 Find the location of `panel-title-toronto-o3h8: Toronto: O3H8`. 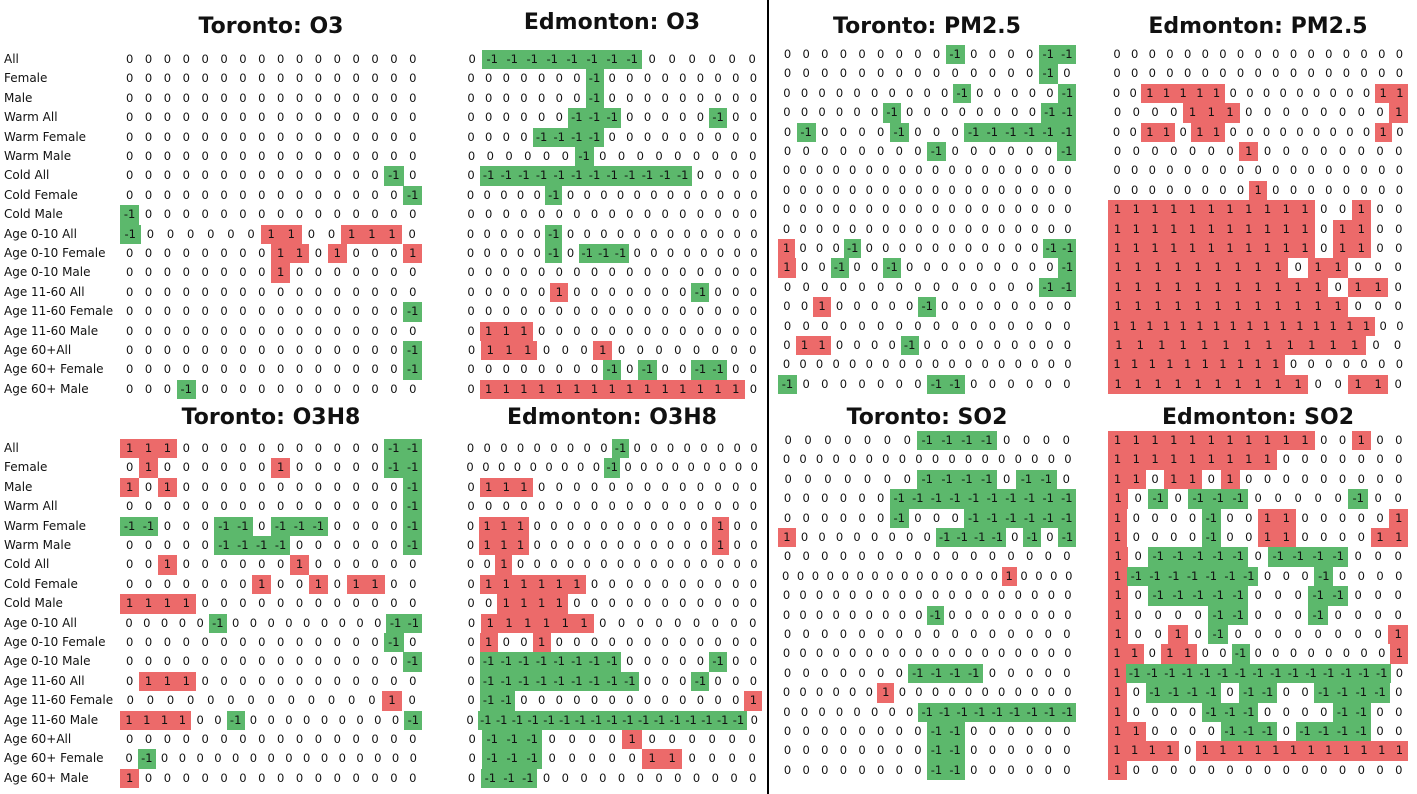

panel-title-toronto-o3h8: Toronto: O3H8 is located at coordinates (271, 417).